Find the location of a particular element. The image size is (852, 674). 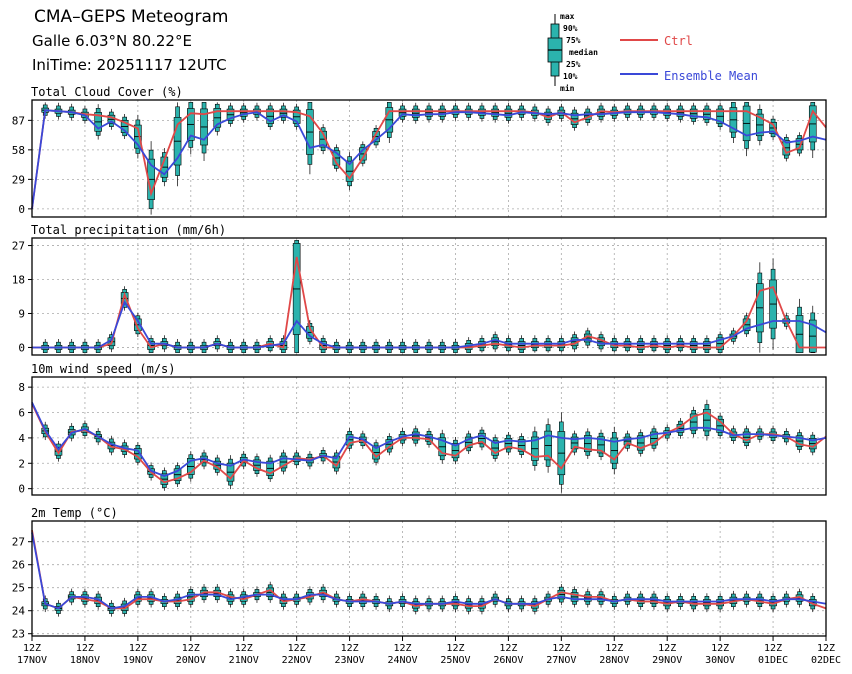

panel-title: 10m wind speed (m/s) is located at coordinates (103, 369).